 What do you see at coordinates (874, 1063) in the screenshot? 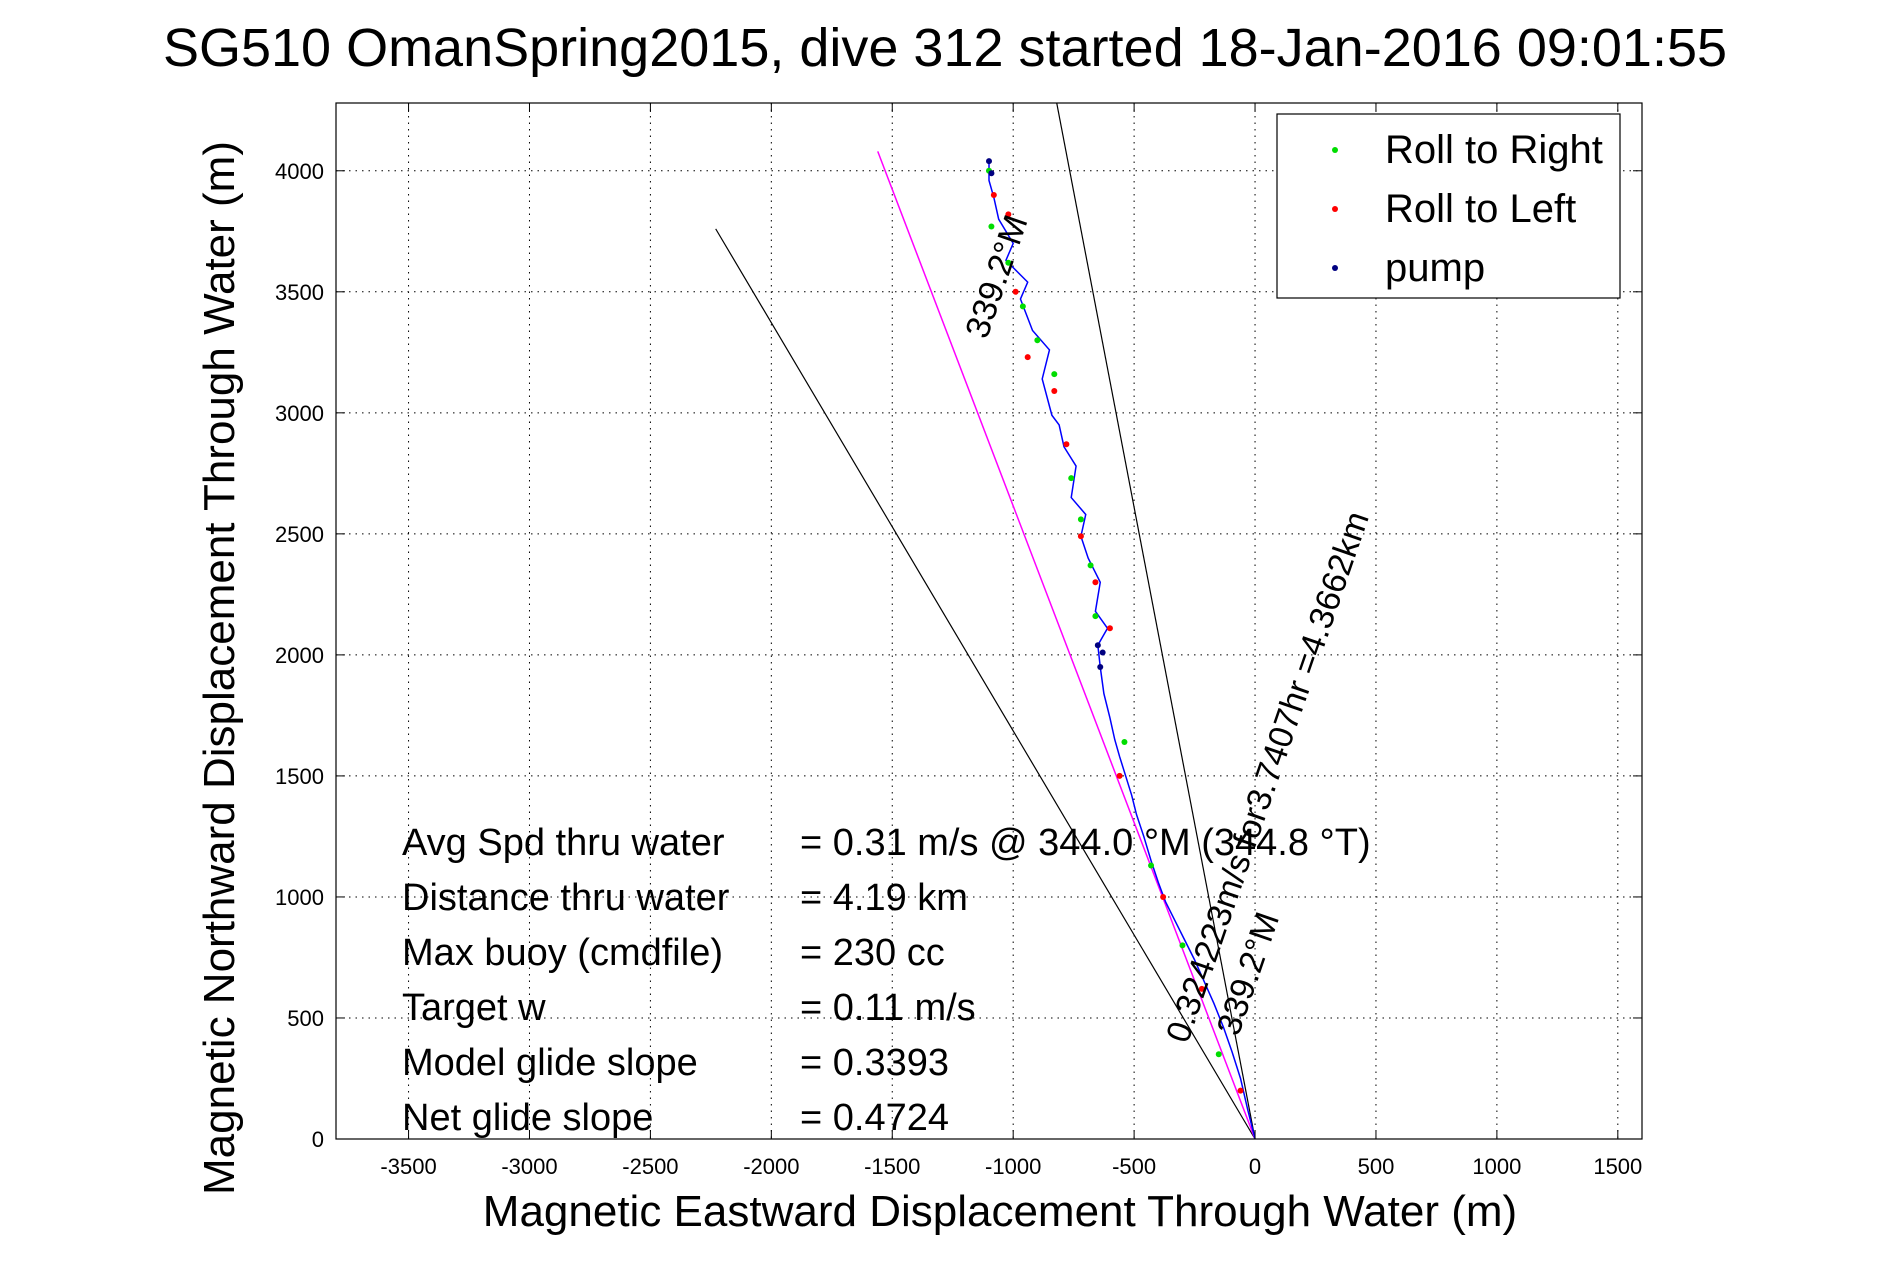
I see `stat-value: = 0.3393` at bounding box center [874, 1063].